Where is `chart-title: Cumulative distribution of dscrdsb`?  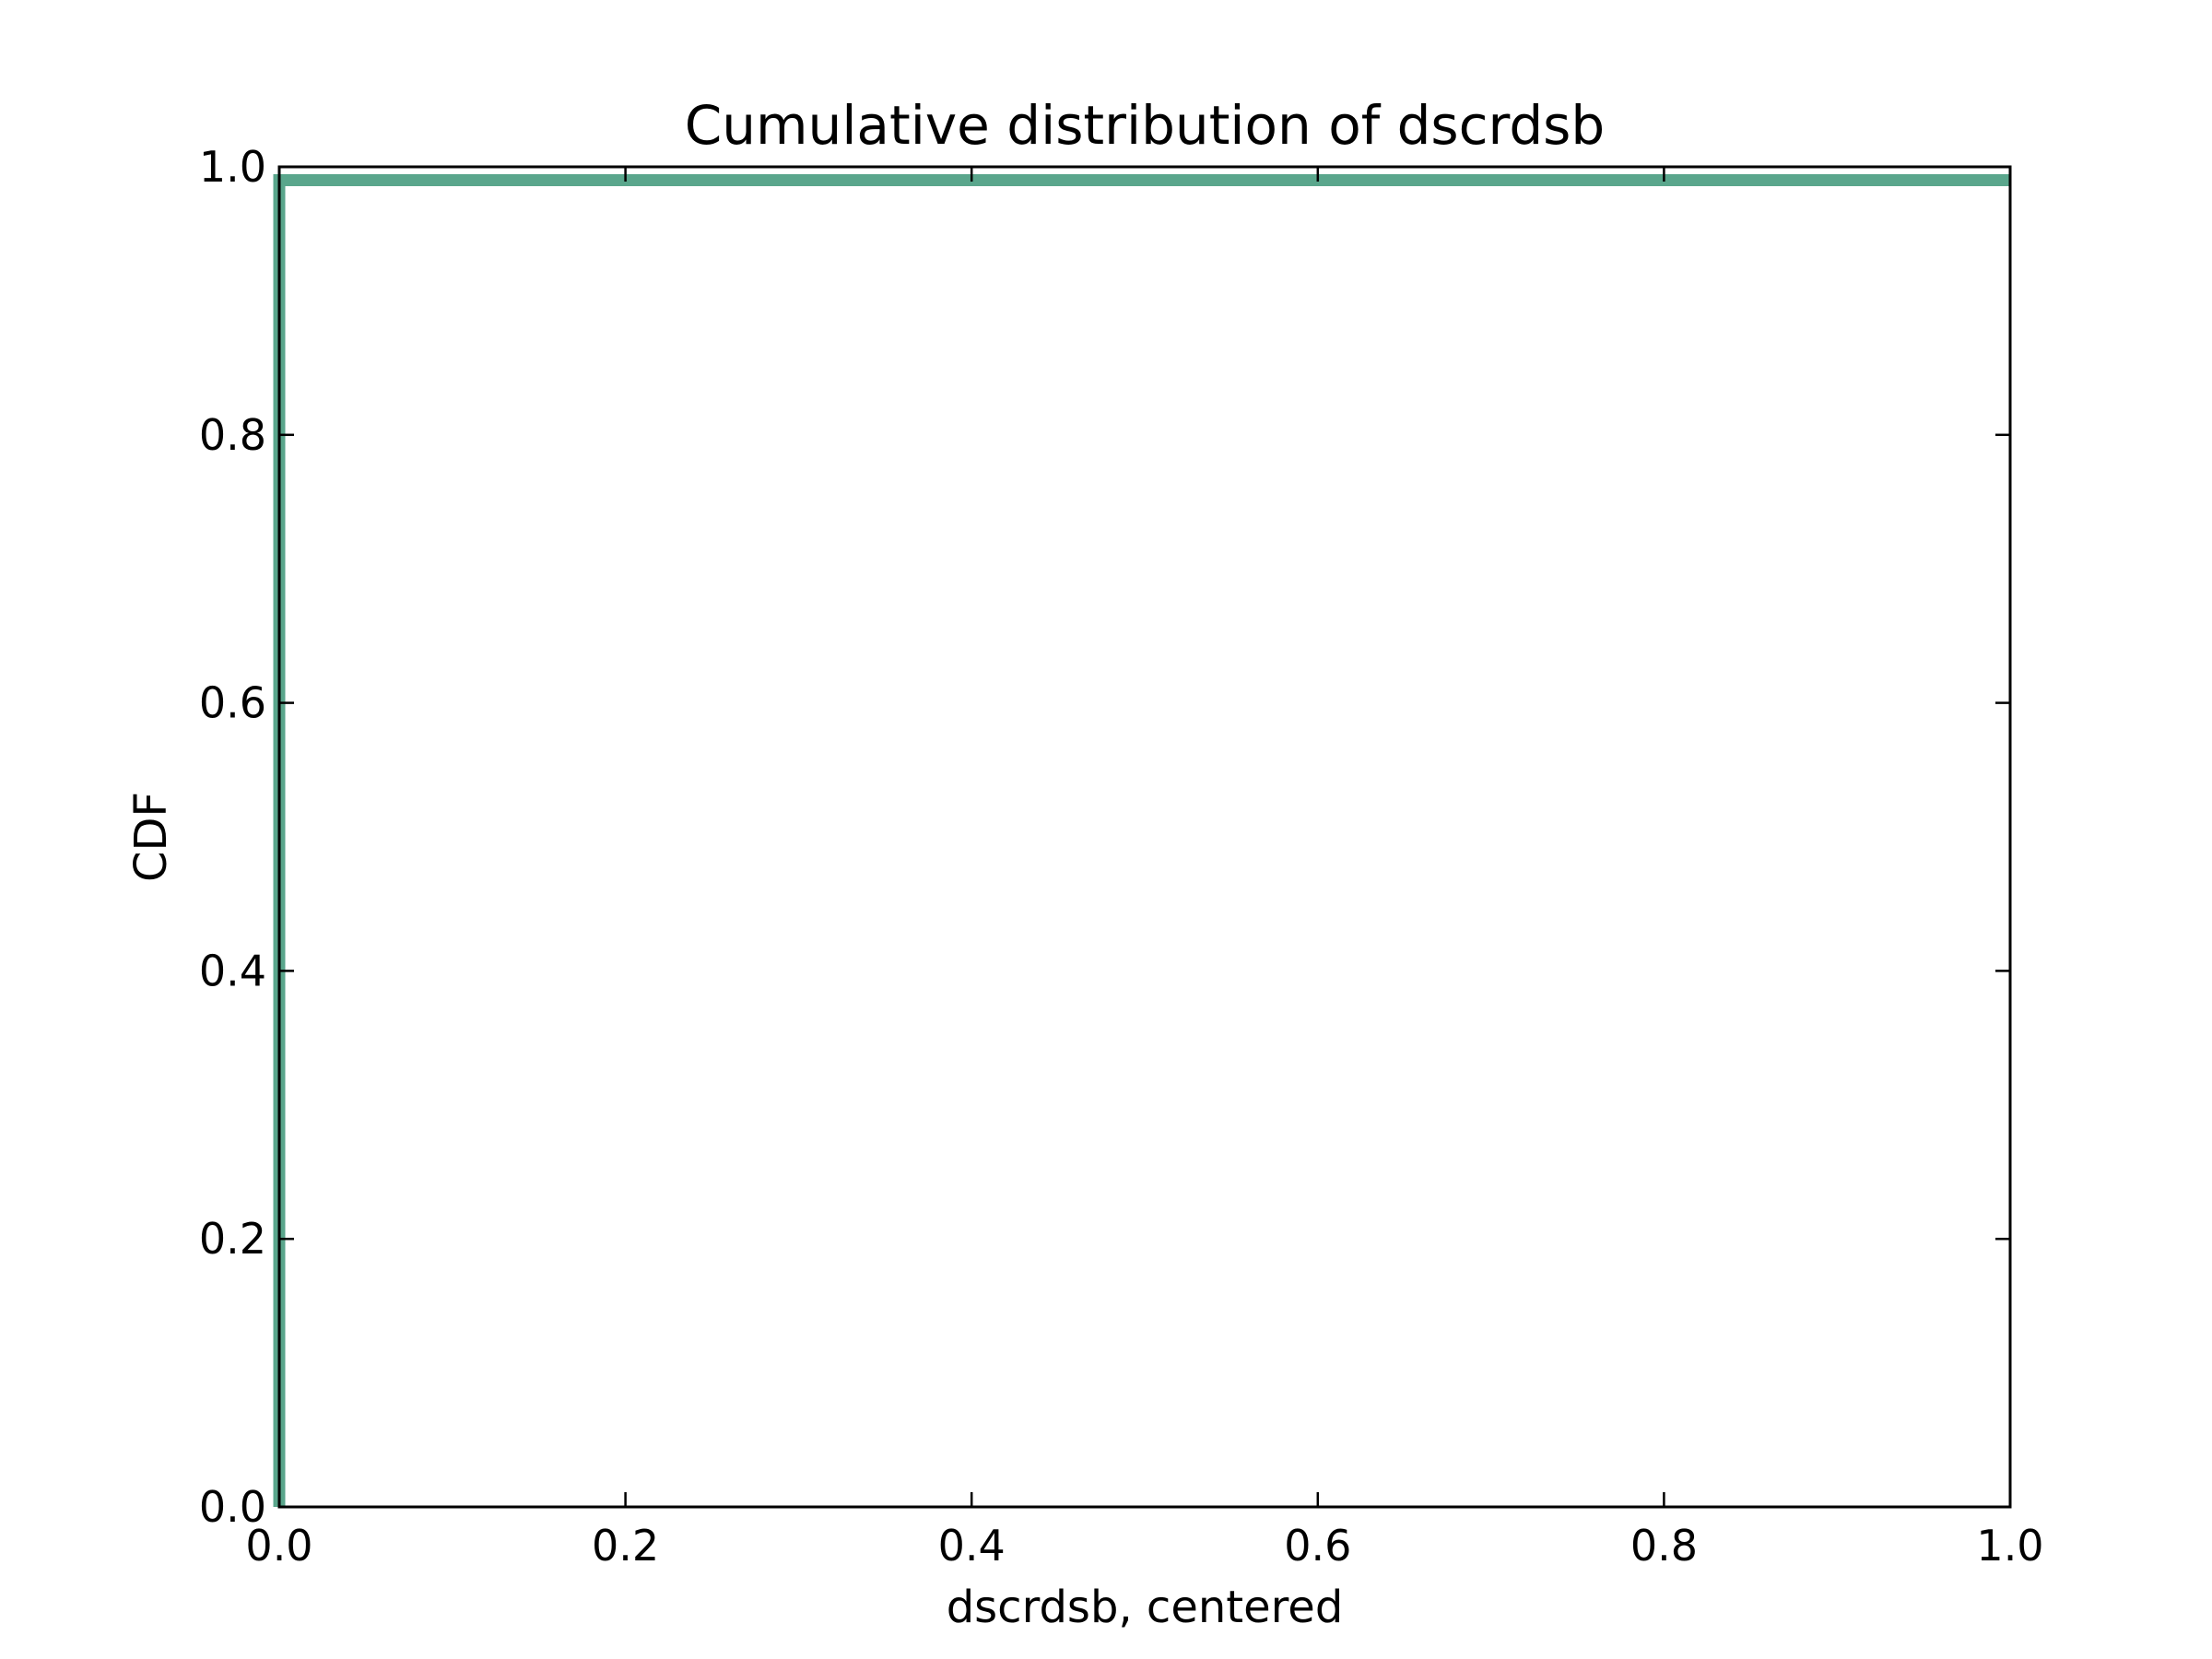 chart-title: Cumulative distribution of dscrdsb is located at coordinates (1145, 125).